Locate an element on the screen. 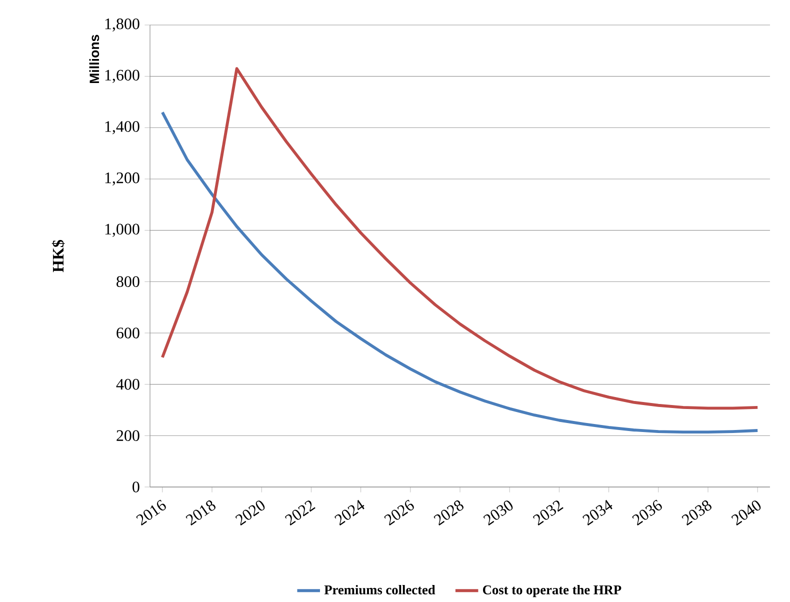 The width and height of the screenshot is (790, 602). y-tick-label: 1,600 is located at coordinates (122, 77).